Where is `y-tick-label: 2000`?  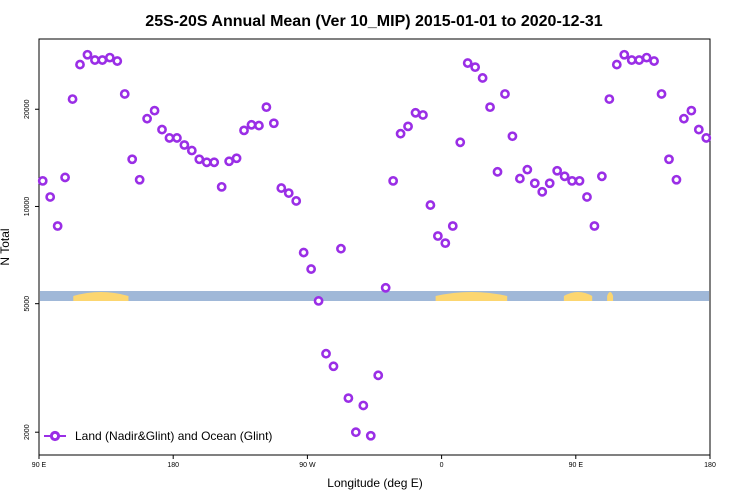
y-tick-label: 2000 is located at coordinates (27, 432).